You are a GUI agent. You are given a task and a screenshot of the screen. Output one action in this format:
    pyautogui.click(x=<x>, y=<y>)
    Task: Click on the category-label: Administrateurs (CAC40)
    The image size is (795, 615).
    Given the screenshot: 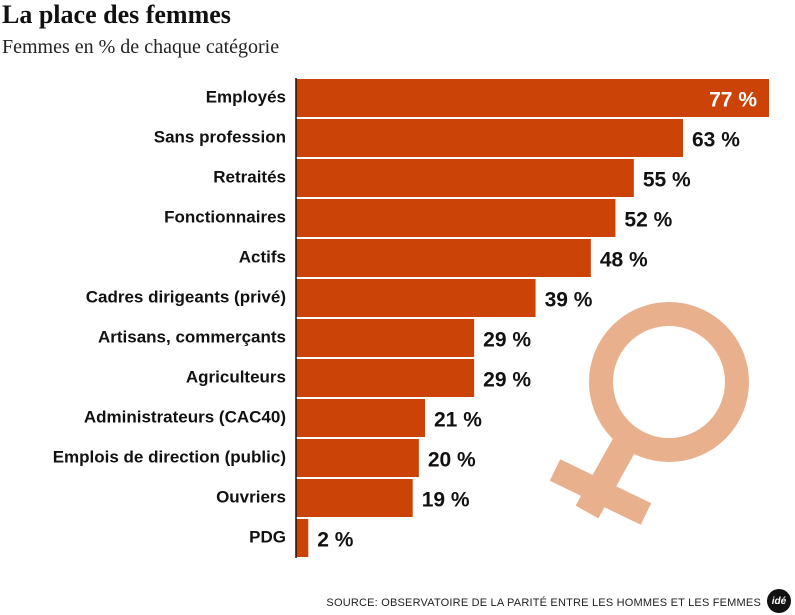 What is the action you would take?
    pyautogui.click(x=185, y=416)
    